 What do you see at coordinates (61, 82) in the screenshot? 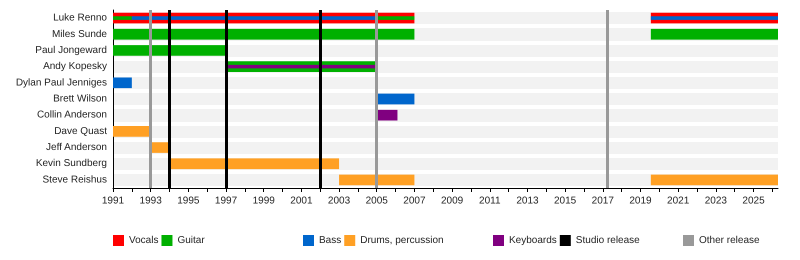
I see `y-tick-label: Dylan Paul Jenniges` at bounding box center [61, 82].